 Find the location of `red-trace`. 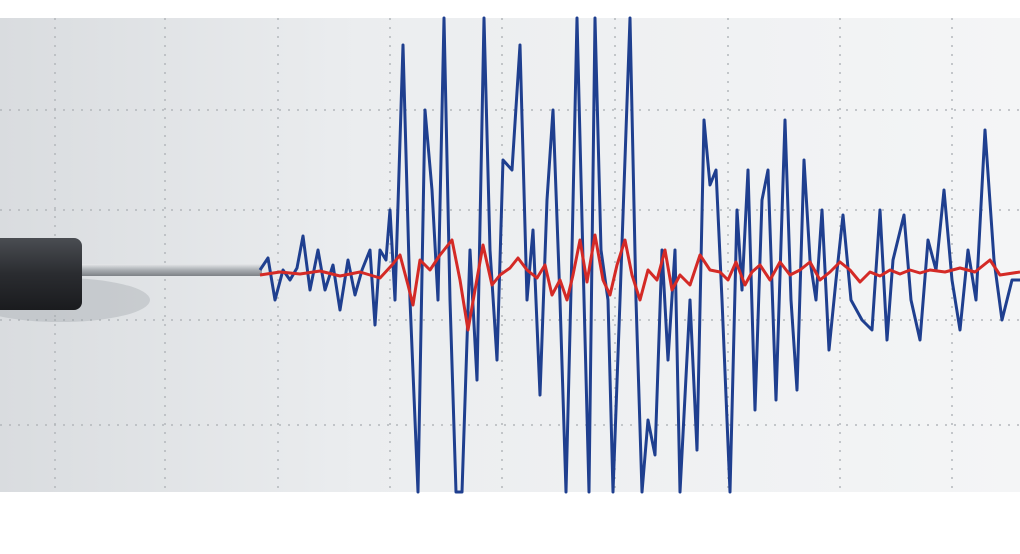

red-trace is located at coordinates (639, 282).